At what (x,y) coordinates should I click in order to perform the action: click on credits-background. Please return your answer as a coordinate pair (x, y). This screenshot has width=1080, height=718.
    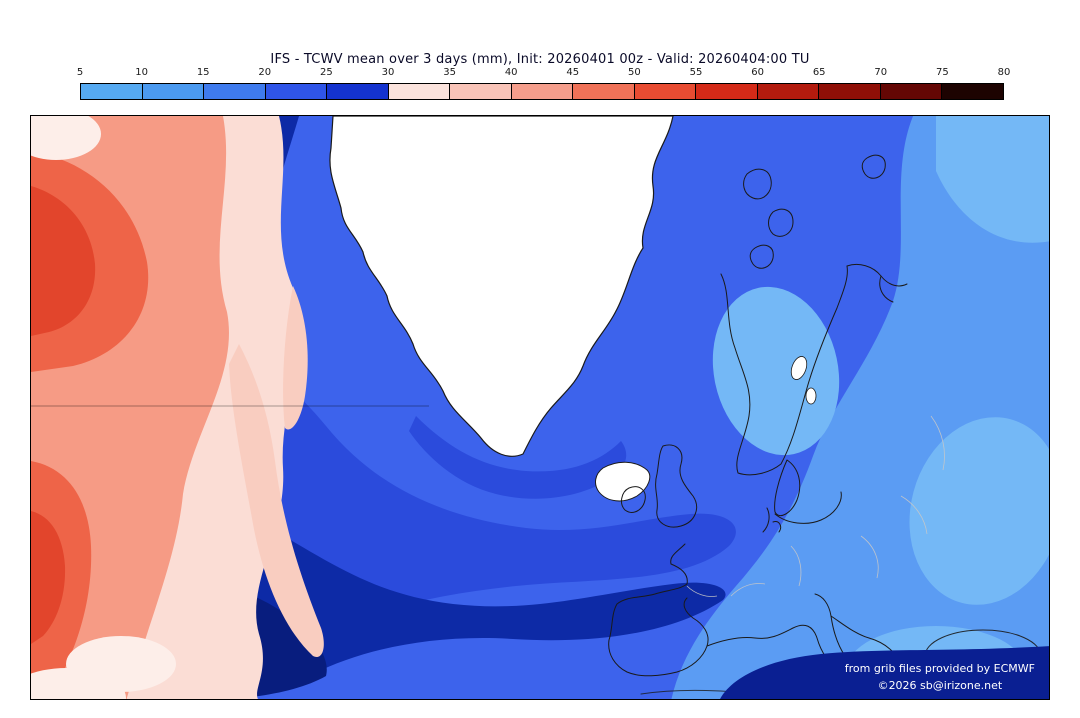
    Looking at the image, I should click on (884, 672).